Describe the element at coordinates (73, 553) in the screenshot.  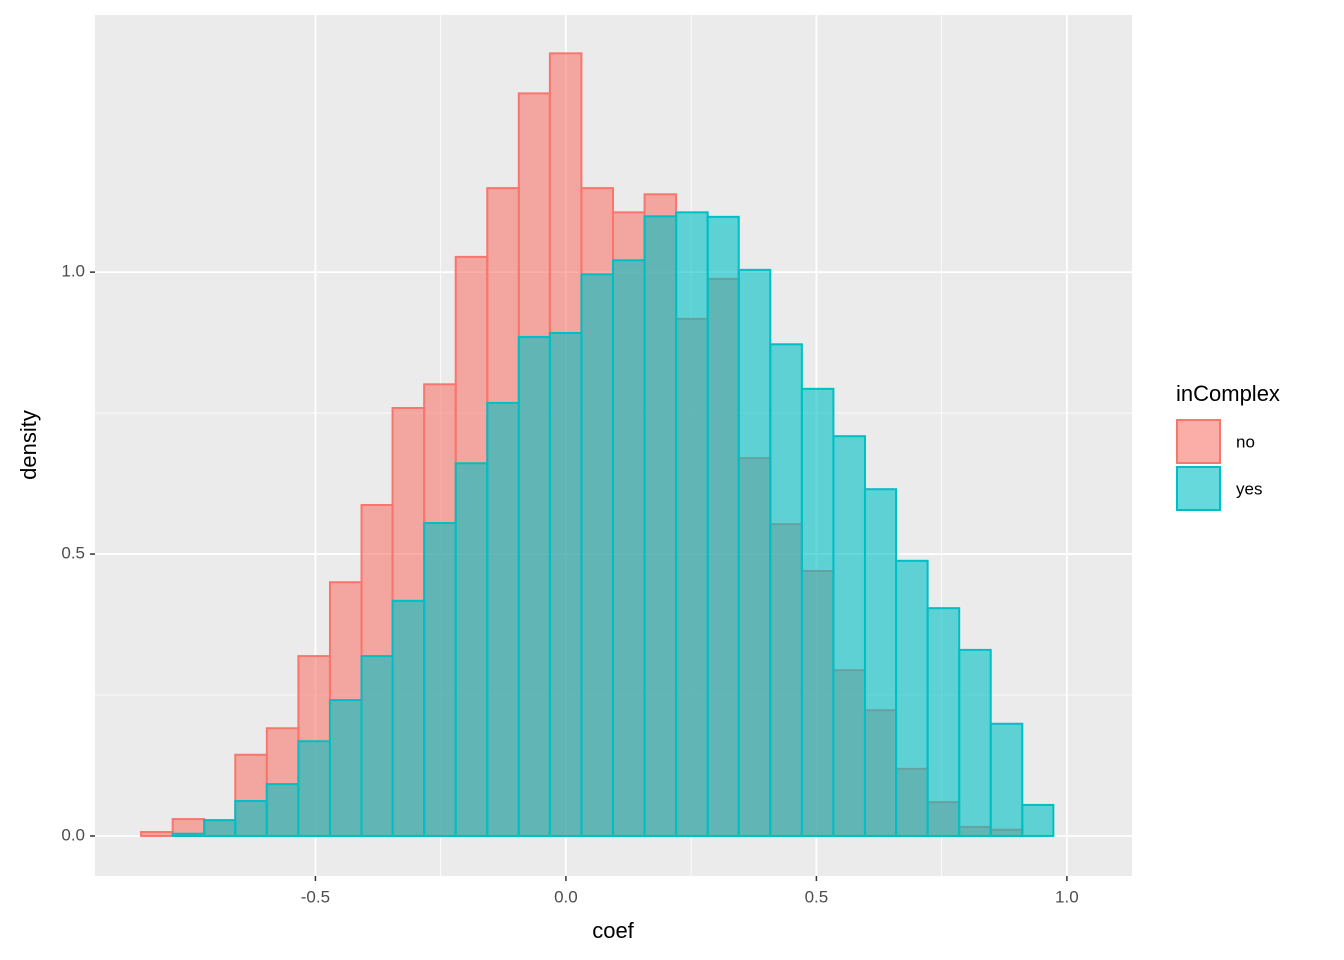
I see `y-tick-label: 0.5` at that location.